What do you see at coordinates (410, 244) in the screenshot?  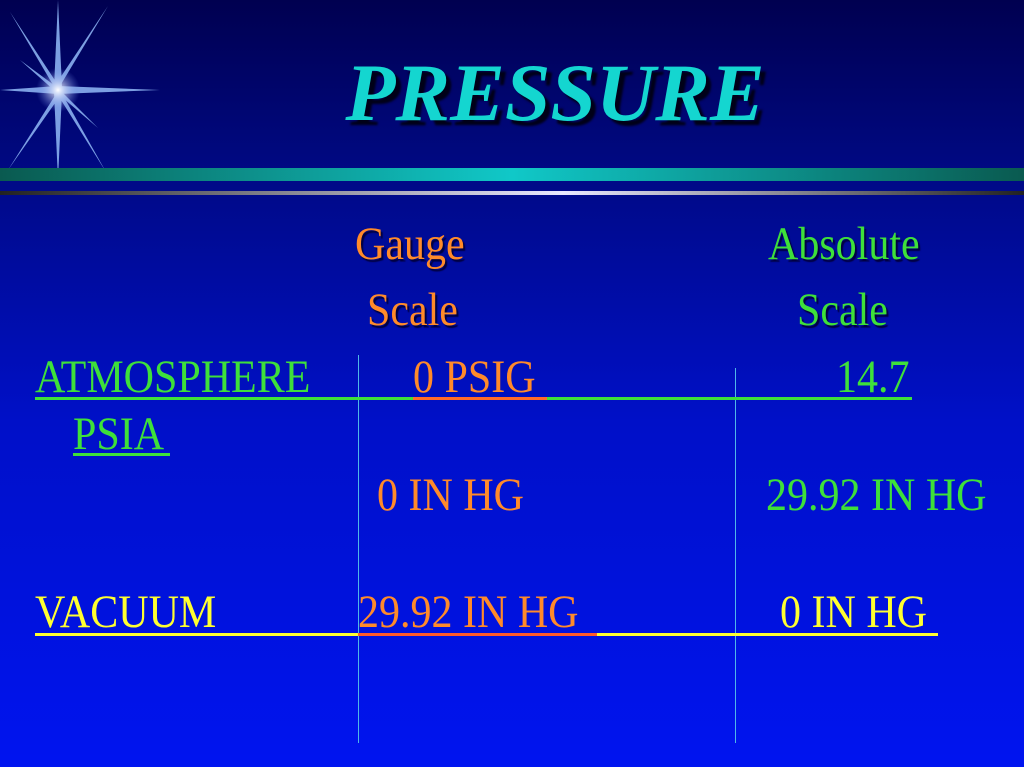 I see `gauge-header-line1: Gauge` at bounding box center [410, 244].